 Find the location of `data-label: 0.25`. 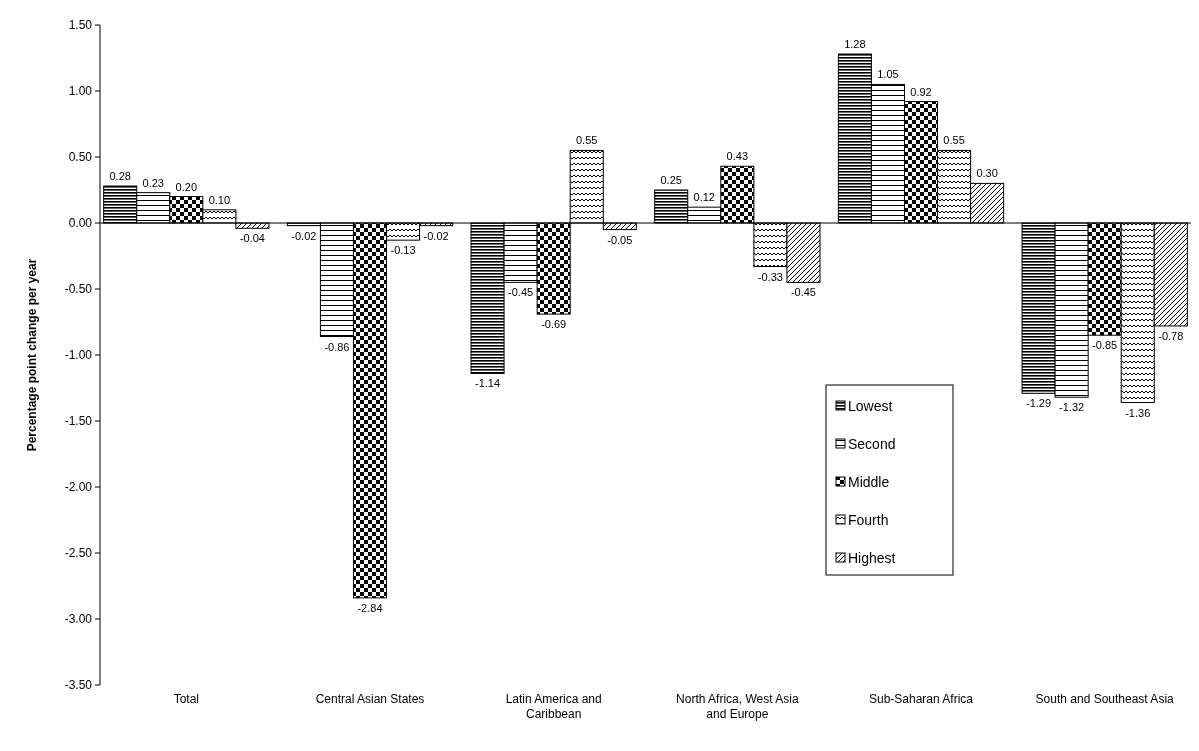

data-label: 0.25 is located at coordinates (671, 180).